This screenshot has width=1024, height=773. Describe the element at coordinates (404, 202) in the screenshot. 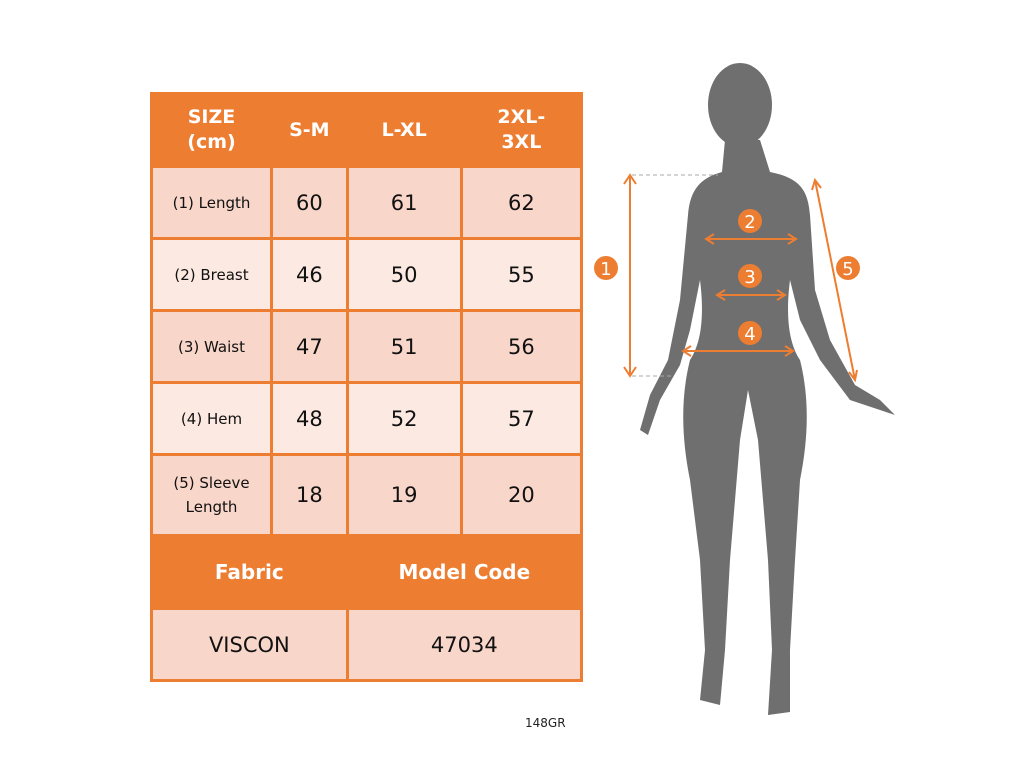

I see `cell: 61` at that location.